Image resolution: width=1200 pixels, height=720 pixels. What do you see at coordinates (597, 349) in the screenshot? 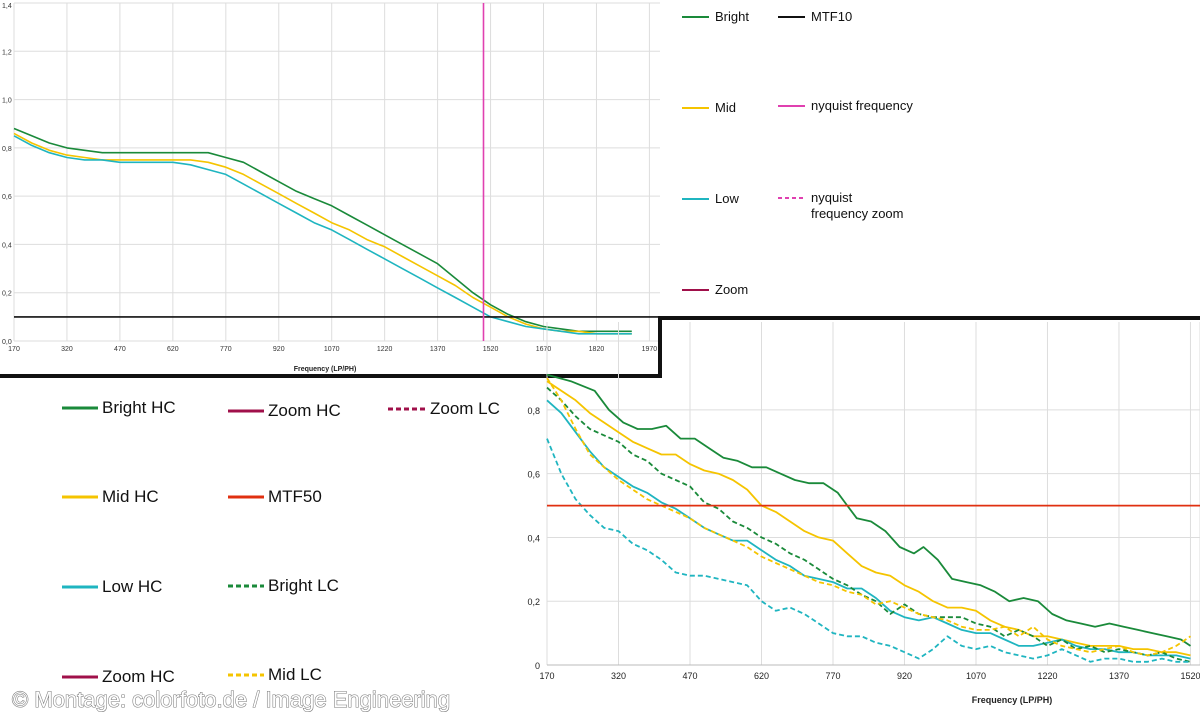
I see `x-tick-label: 1820` at bounding box center [597, 349].